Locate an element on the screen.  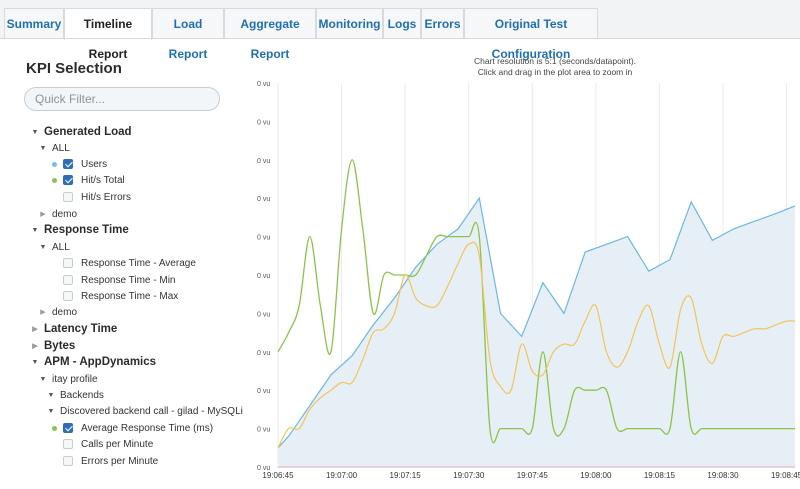
kpi-tree-item-average-response-time-ms: Average Response Time (ms) is located at coordinates (132, 428).